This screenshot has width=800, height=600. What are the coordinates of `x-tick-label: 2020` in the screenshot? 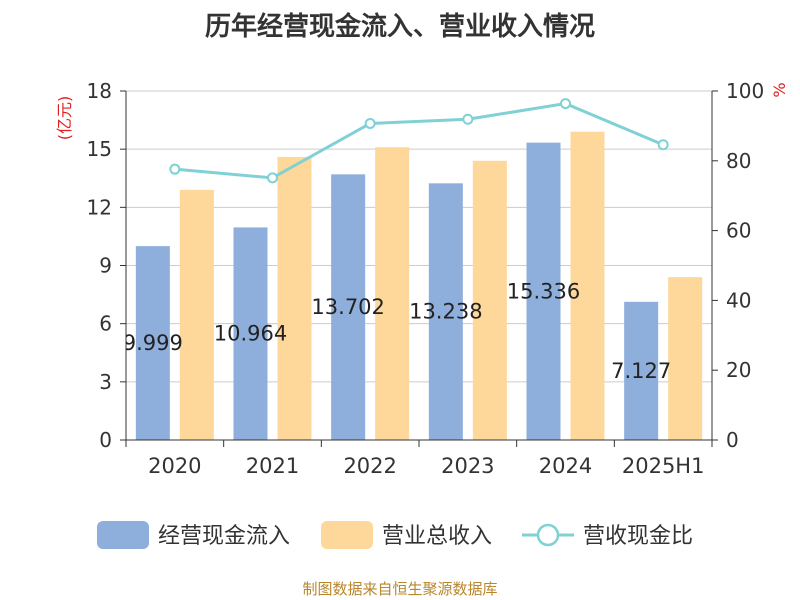 It's located at (174, 466).